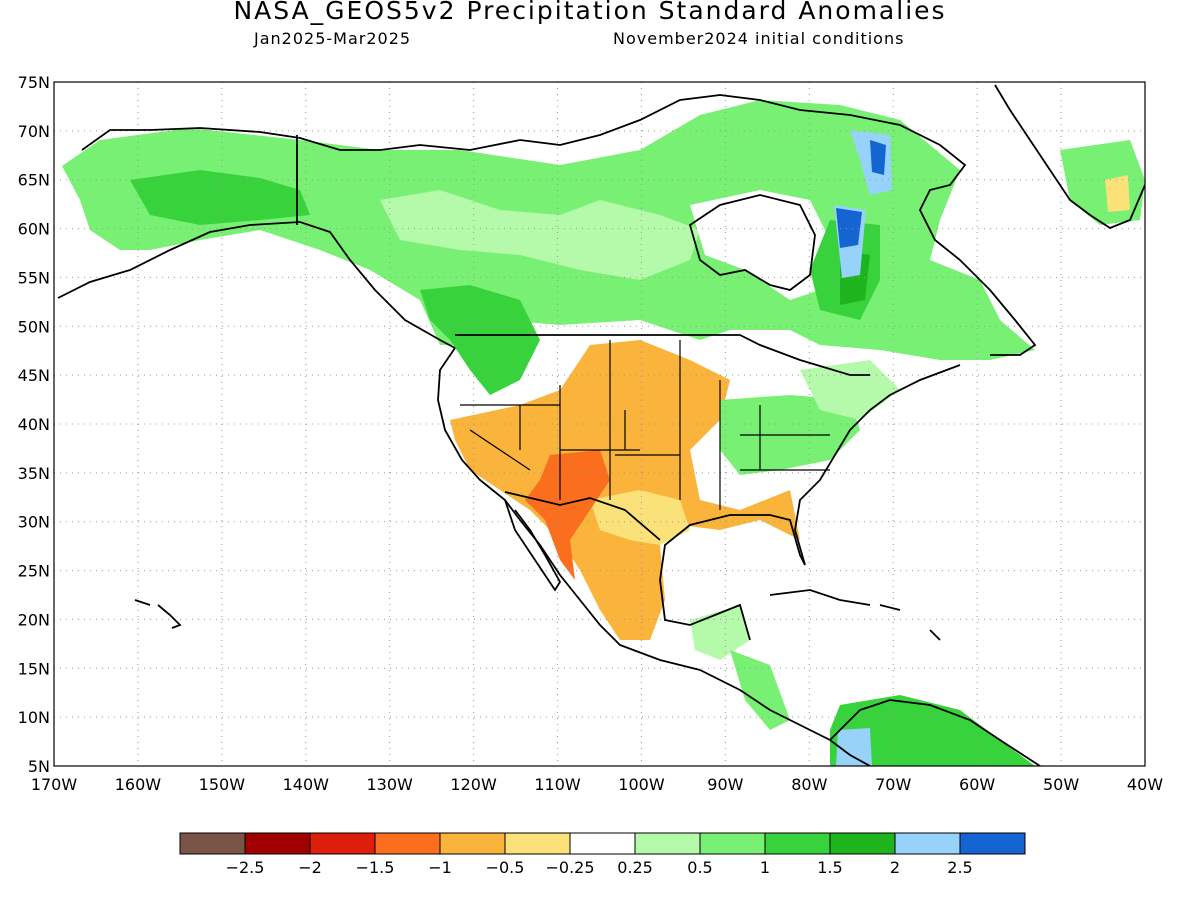 The width and height of the screenshot is (1200, 900). I want to click on lat-label: 40N, so click(34, 424).